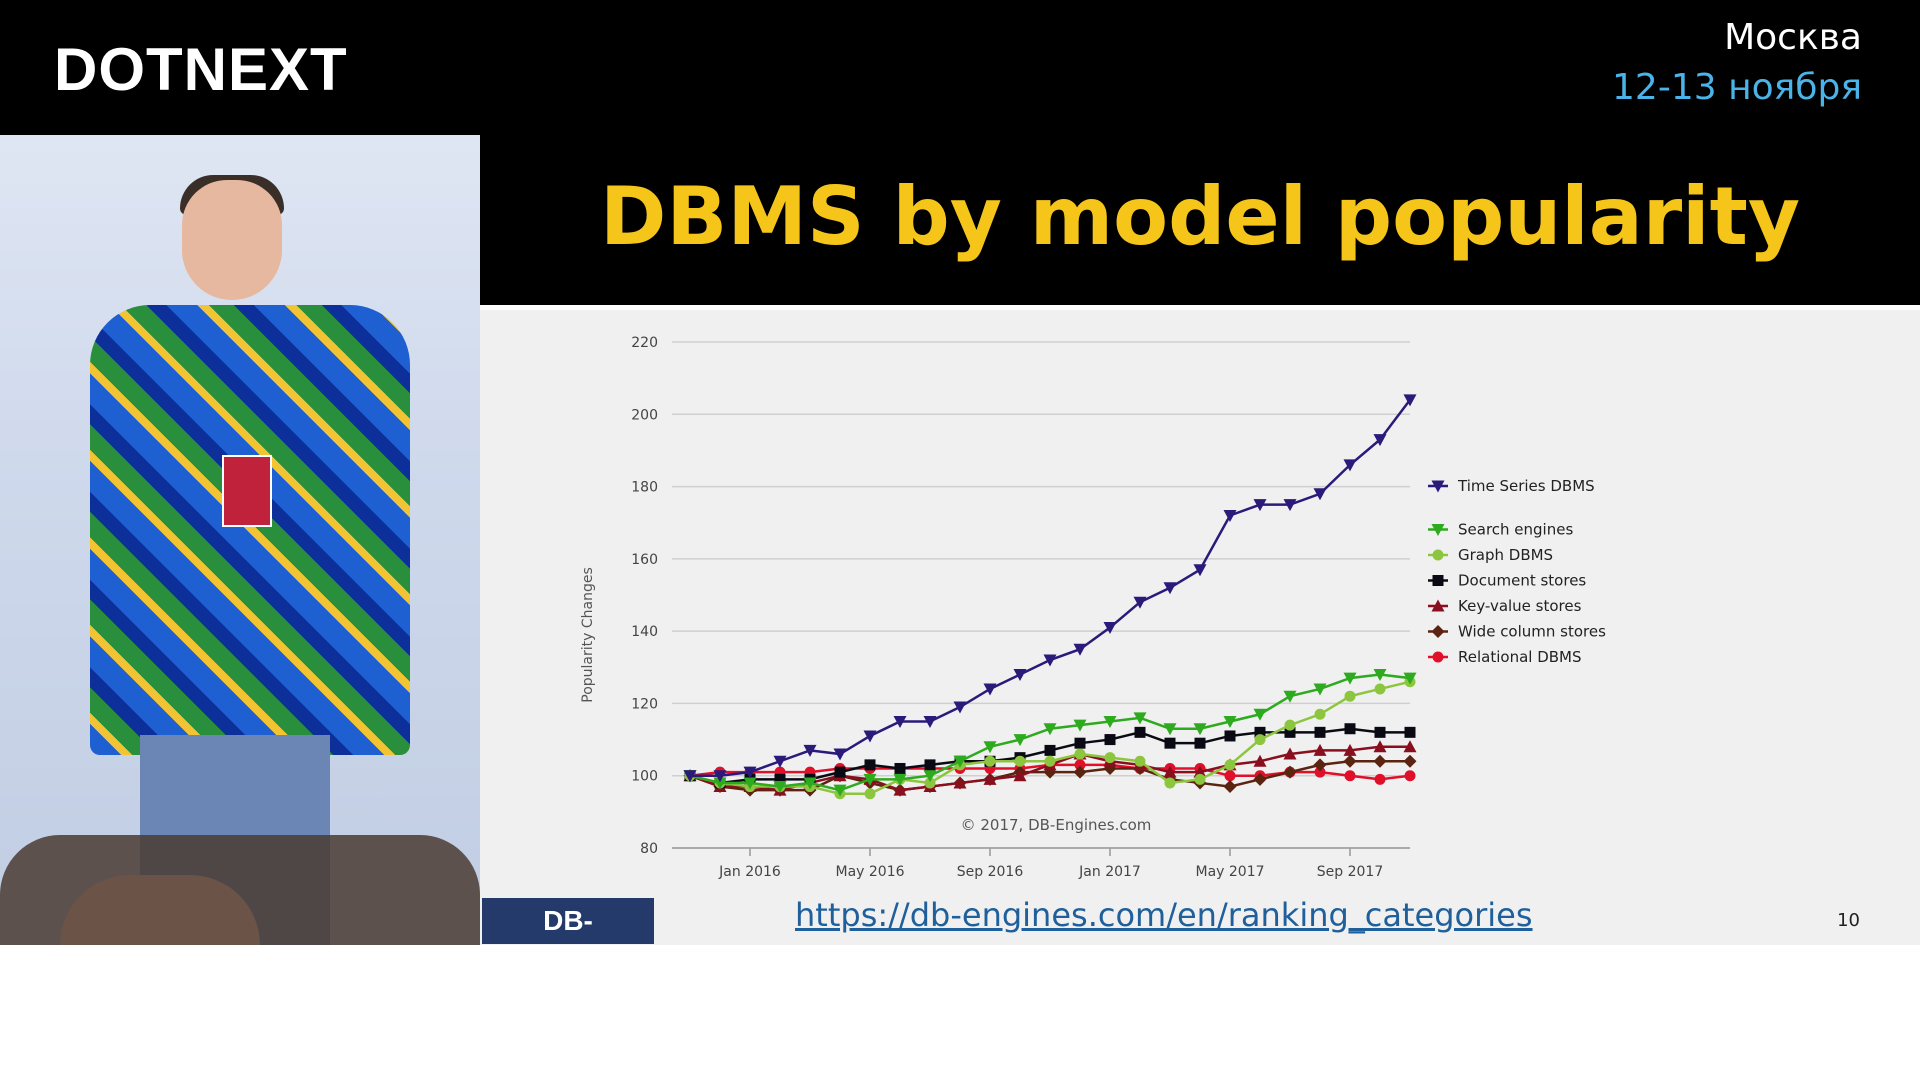 The image size is (1920, 1080). What do you see at coordinates (990, 872) in the screenshot?
I see `x-tick-label: Sep 2016` at bounding box center [990, 872].